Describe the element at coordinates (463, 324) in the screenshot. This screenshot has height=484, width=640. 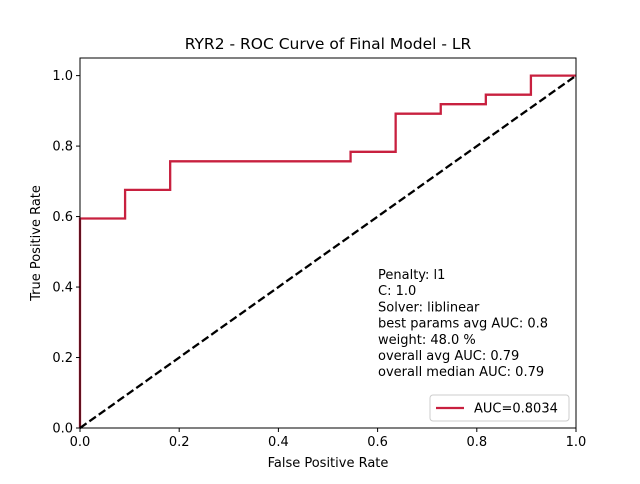
I see `annotation-line: best params avg AUC: 0.8` at that location.